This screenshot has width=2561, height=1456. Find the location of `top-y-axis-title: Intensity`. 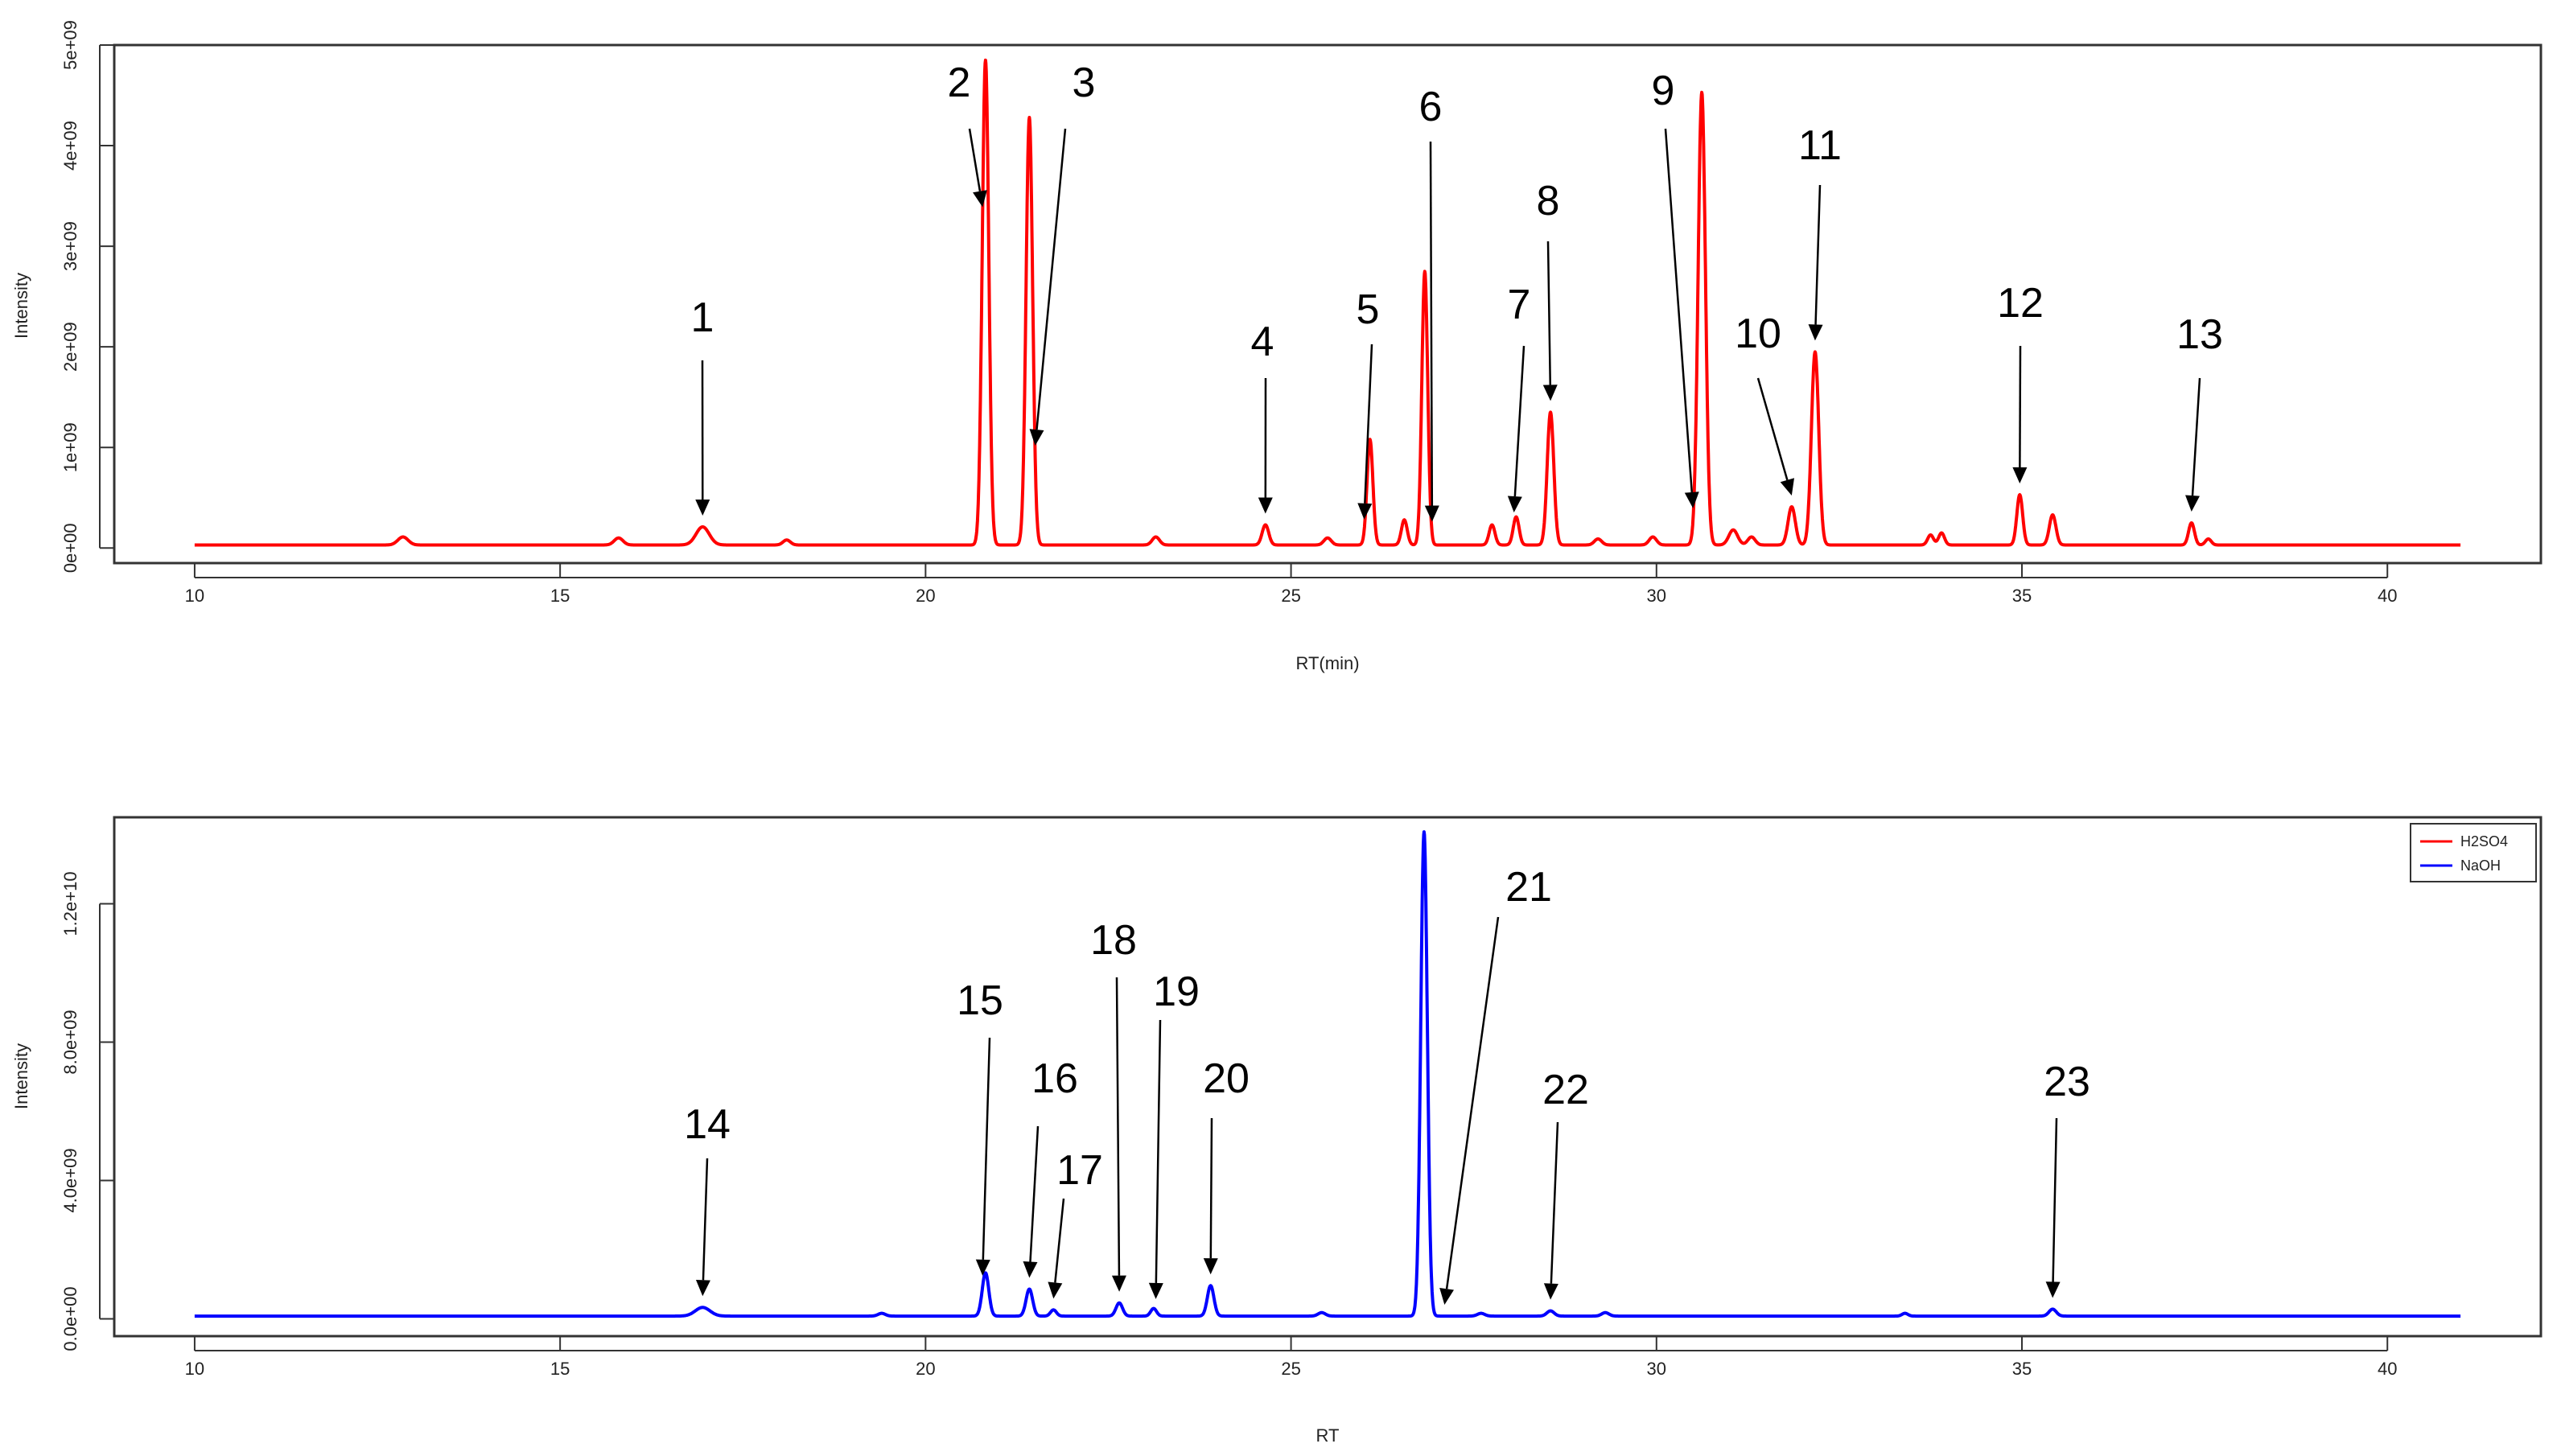

top-y-axis-title: Intensity is located at coordinates (21, 306).